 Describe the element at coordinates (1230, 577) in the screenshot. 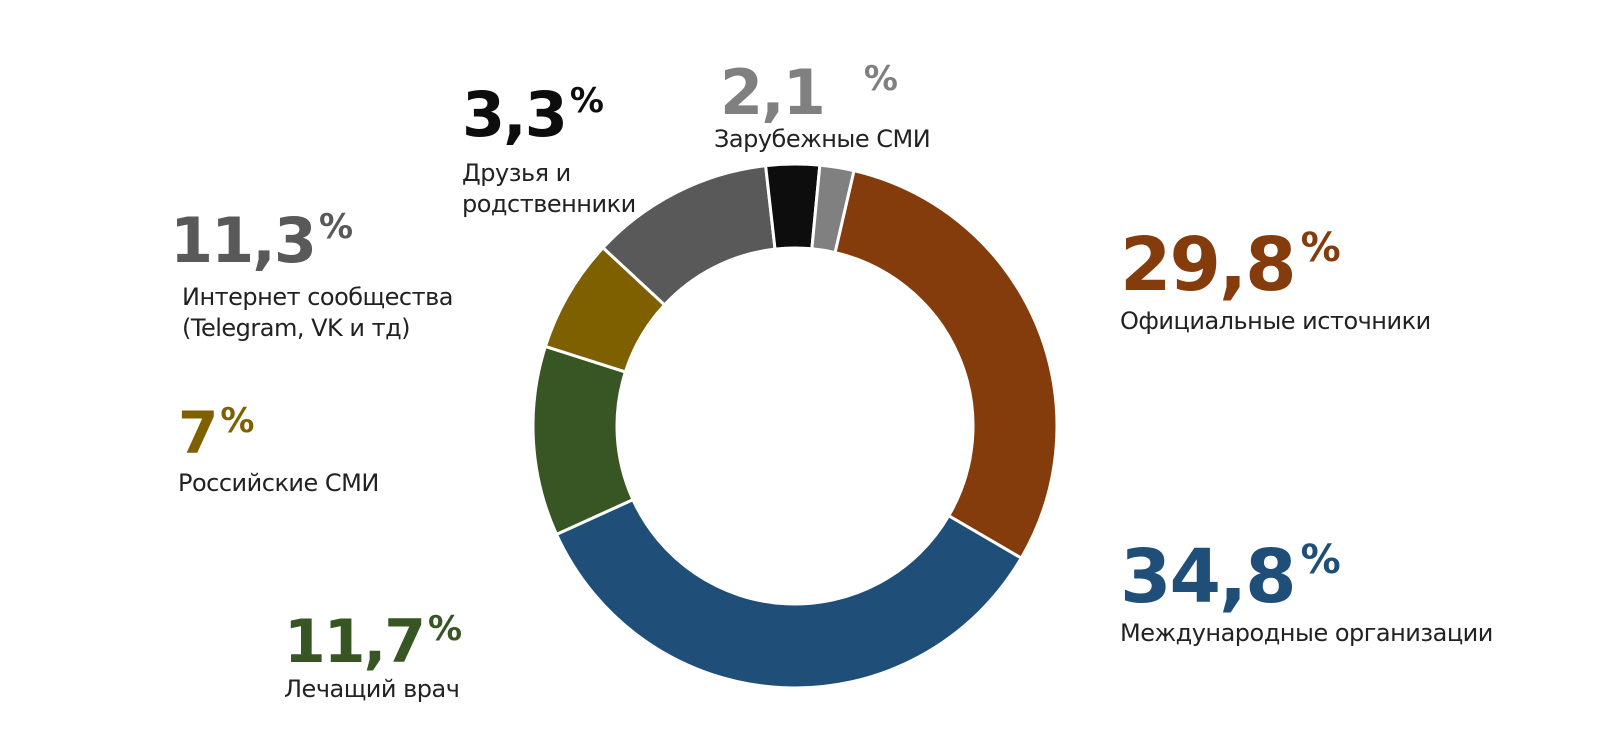

I see `slice-value-international-orgs: 34,8%` at that location.